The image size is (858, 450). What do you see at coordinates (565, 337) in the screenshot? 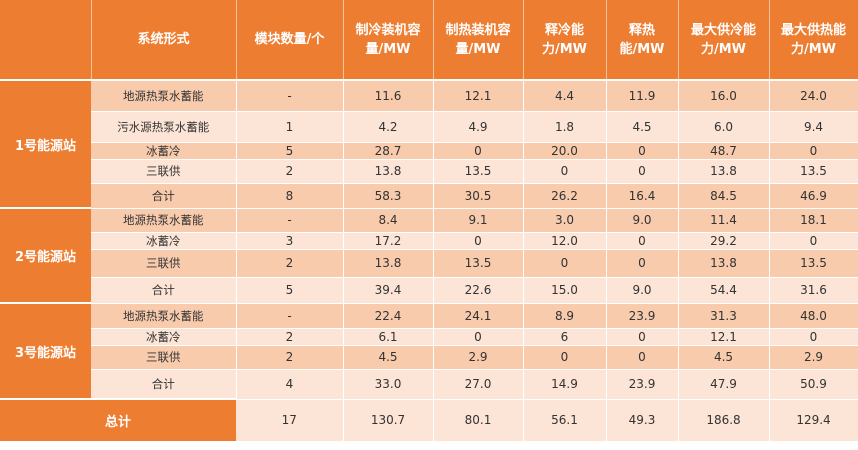
I see `value-cell: 6` at bounding box center [565, 337].